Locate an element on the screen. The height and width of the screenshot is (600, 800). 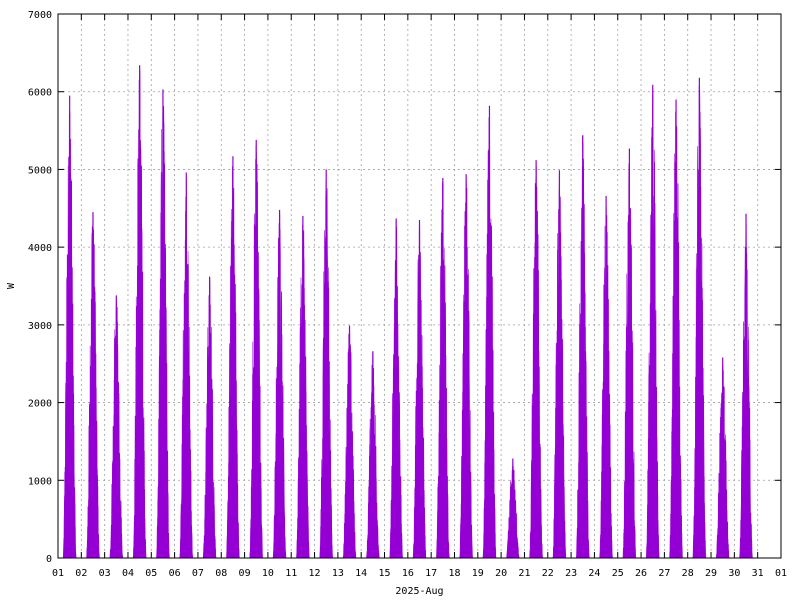
x-tick-label: 24 is located at coordinates (594, 573).